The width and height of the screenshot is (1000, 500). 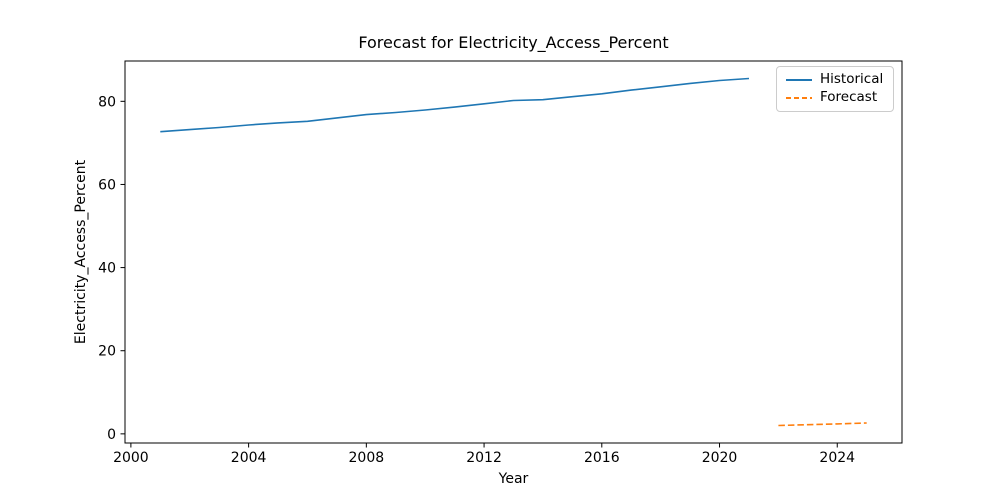 What do you see at coordinates (602, 458) in the screenshot?
I see `x-tick-label: 2016` at bounding box center [602, 458].